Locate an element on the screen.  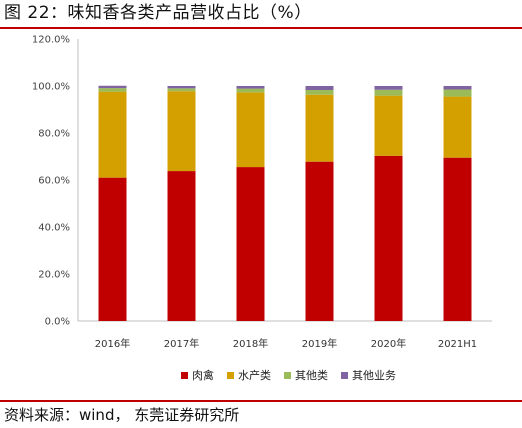
legend-label-0: 肉禽 is located at coordinates (203, 375).